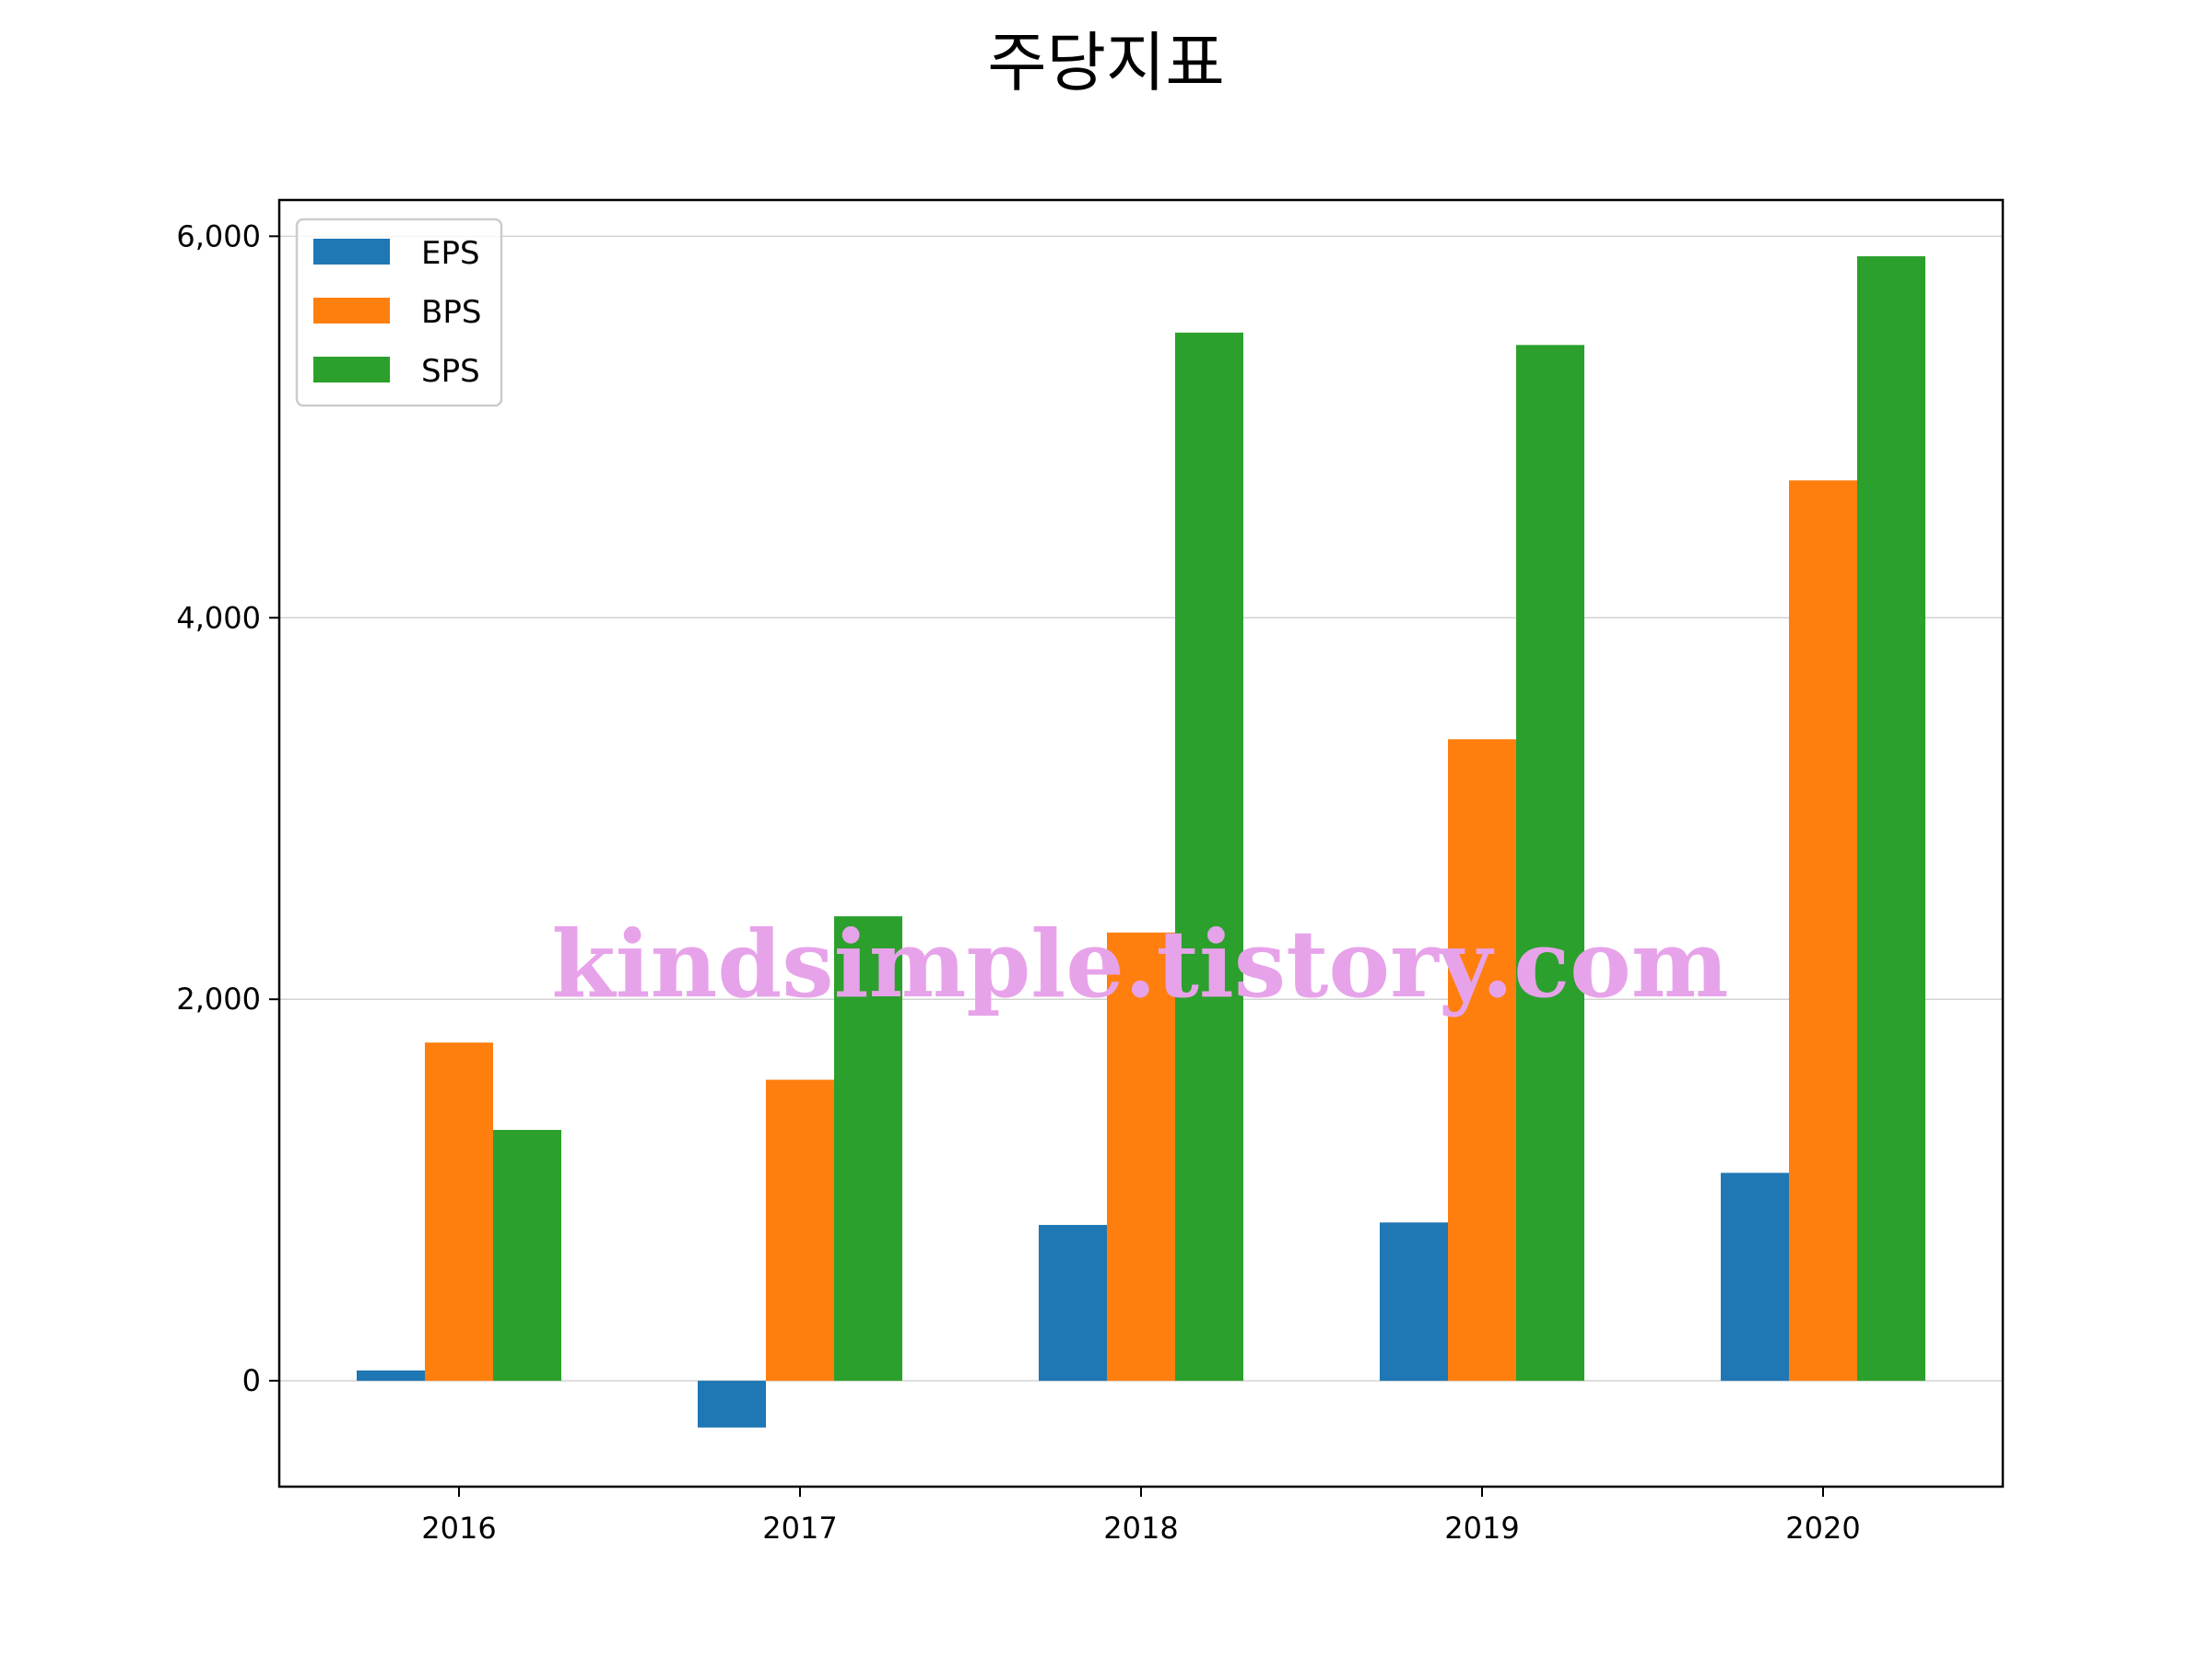 Image resolution: width=2212 pixels, height=1659 pixels. I want to click on watermark: kindsimple.tistory.com, so click(1139, 964).